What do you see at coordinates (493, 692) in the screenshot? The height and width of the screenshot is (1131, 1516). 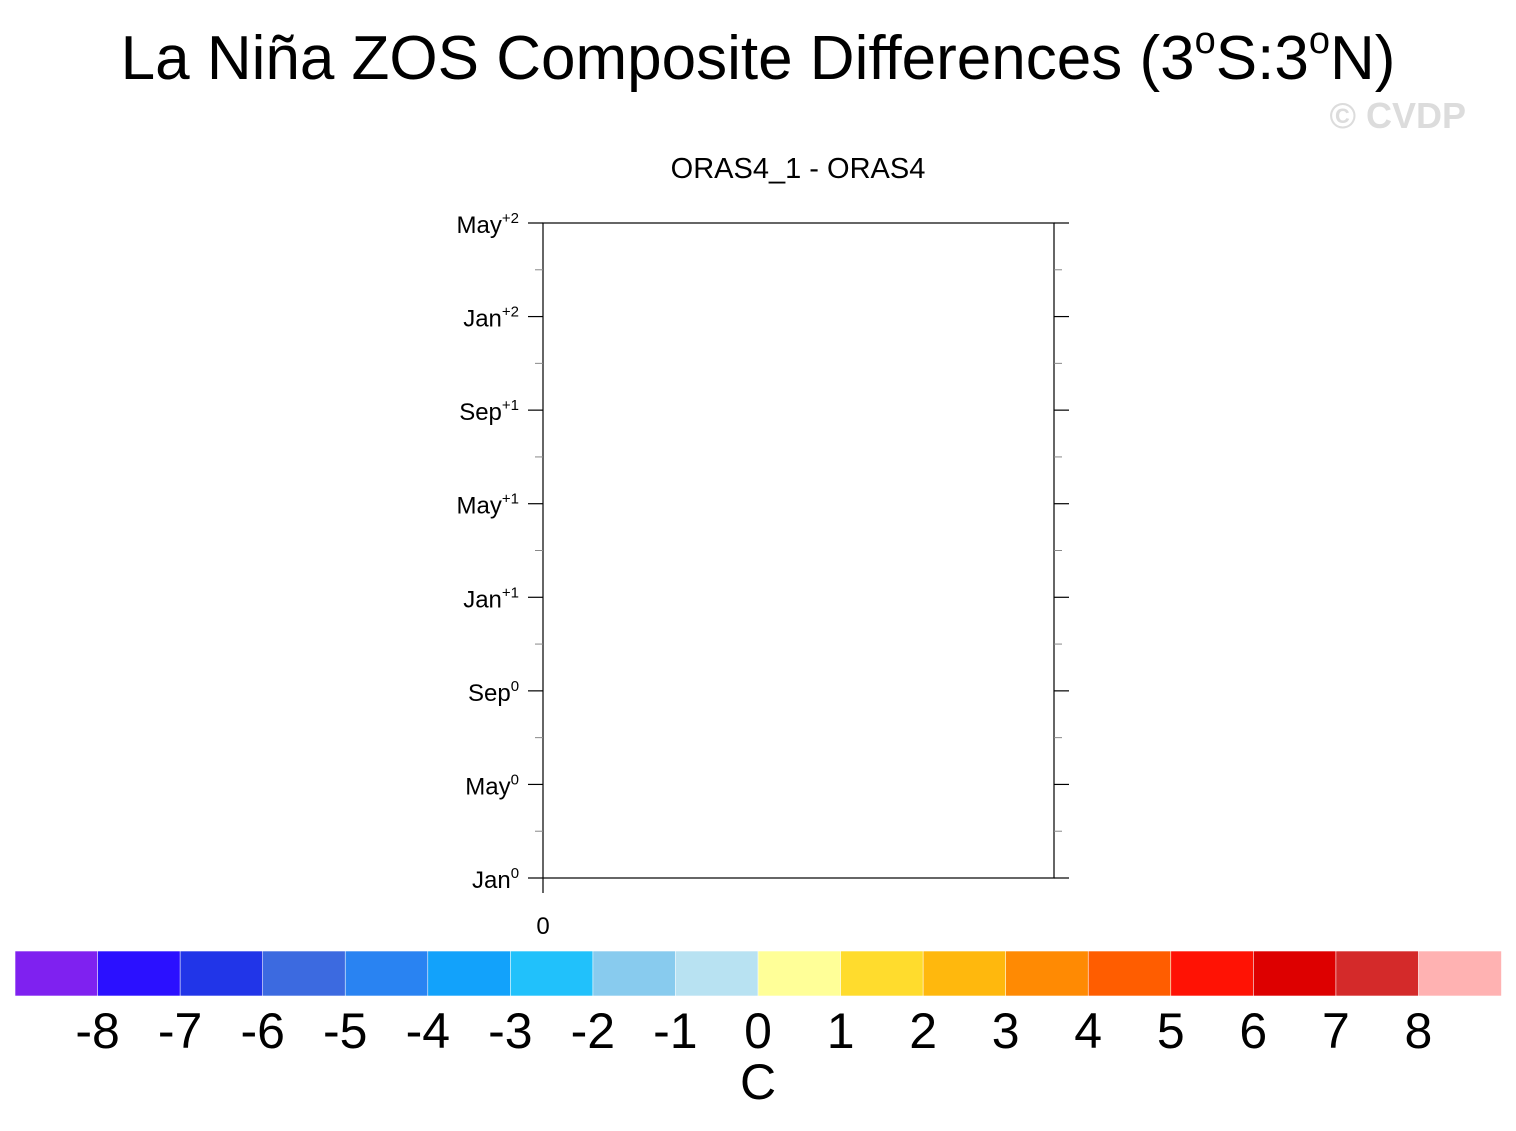 I see `y-tick-label: Sep0` at bounding box center [493, 692].